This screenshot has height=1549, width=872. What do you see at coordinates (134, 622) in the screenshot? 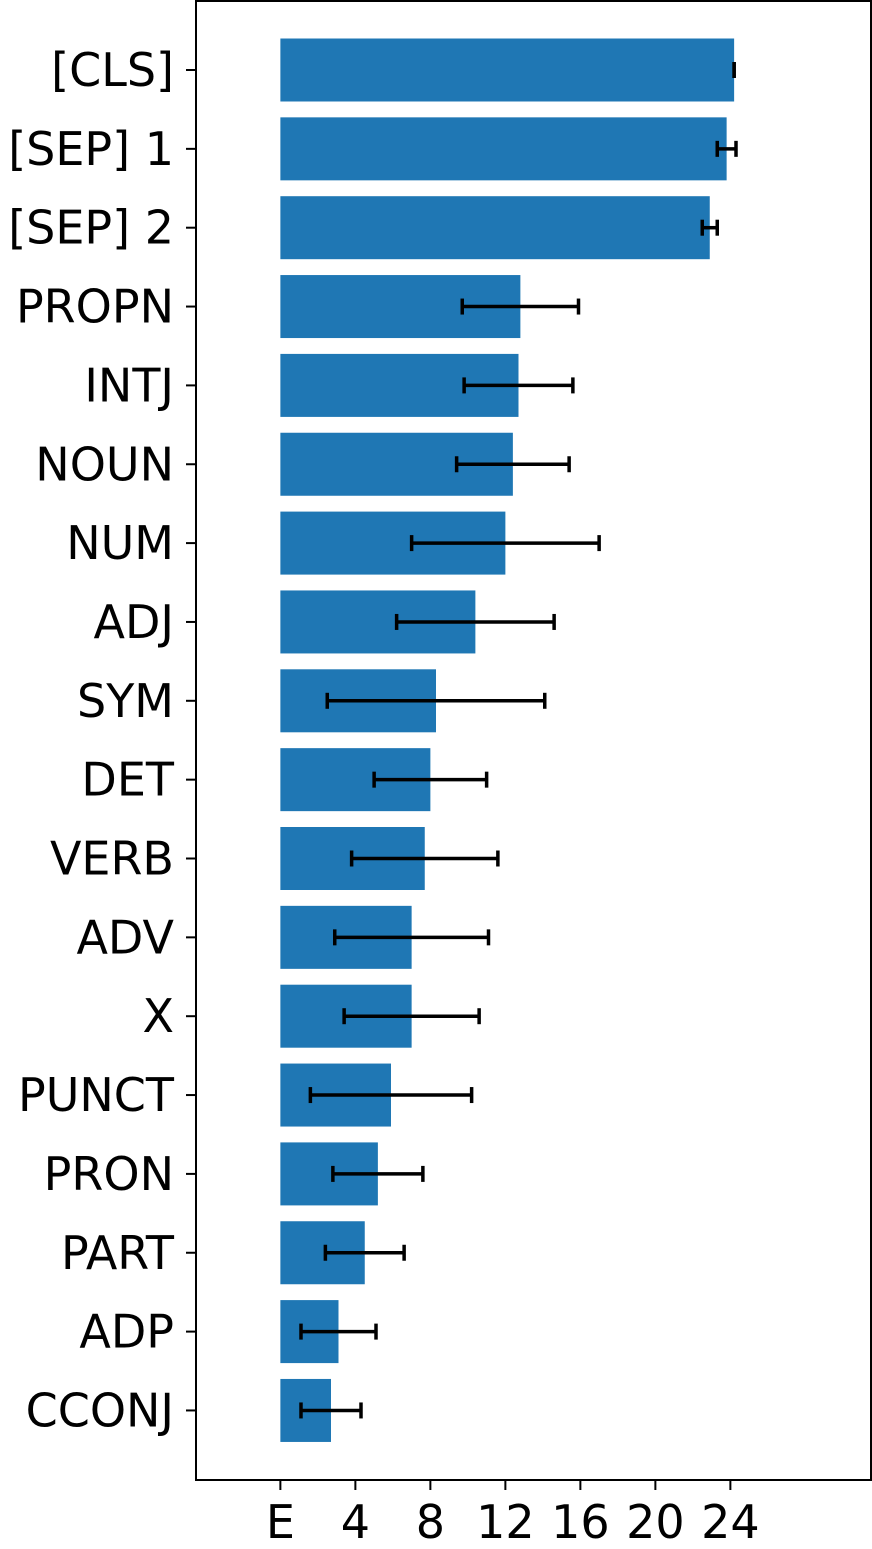
I see `y-tick-label: ADJ` at bounding box center [134, 622].